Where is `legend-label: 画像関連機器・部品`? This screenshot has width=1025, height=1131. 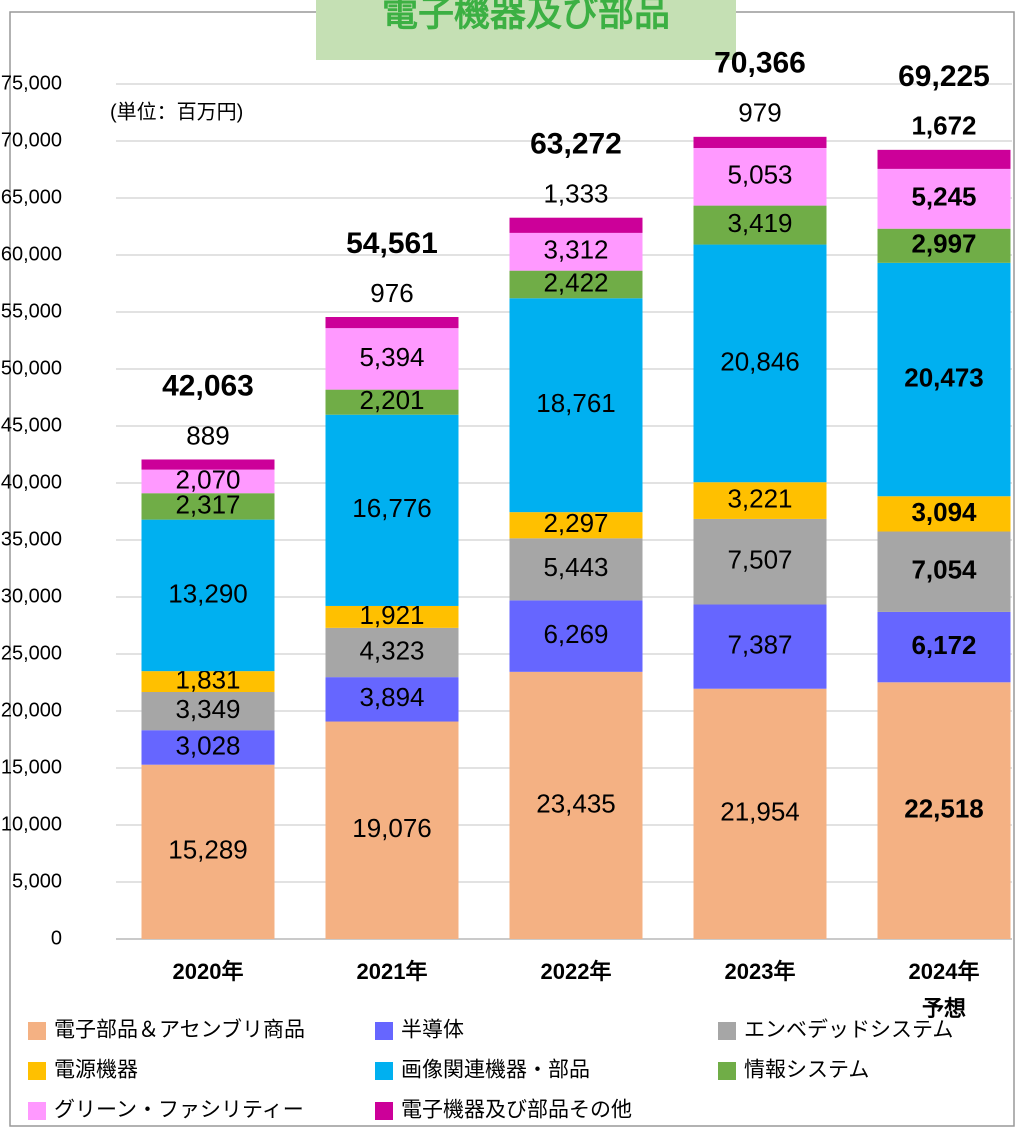 legend-label: 画像関連機器・部品 is located at coordinates (495, 1070).